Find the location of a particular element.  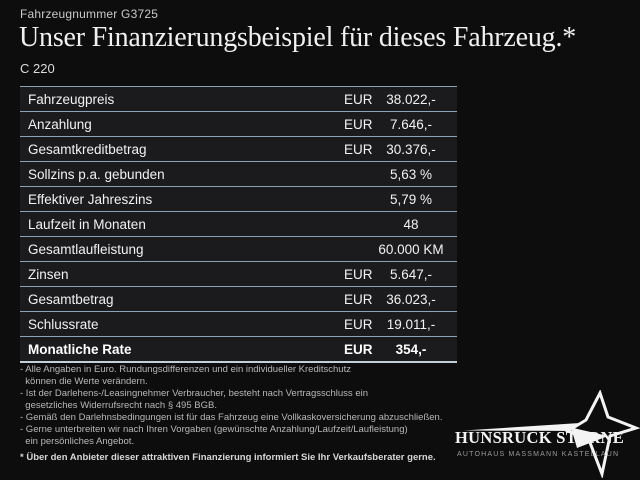

table-row: Schlussrate EUR 19.011,- is located at coordinates (238, 323).